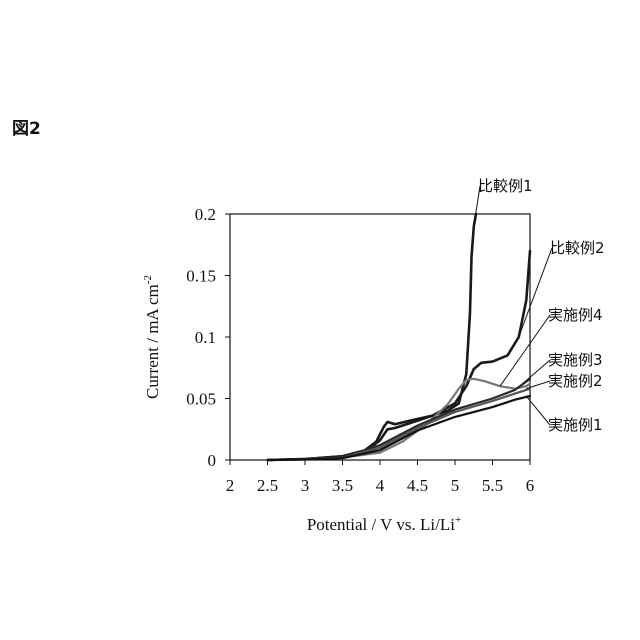 Image resolution: width=640 pixels, height=640 pixels. What do you see at coordinates (505, 186) in the screenshot?
I see `series-label-1: 比較例1` at bounding box center [505, 186].